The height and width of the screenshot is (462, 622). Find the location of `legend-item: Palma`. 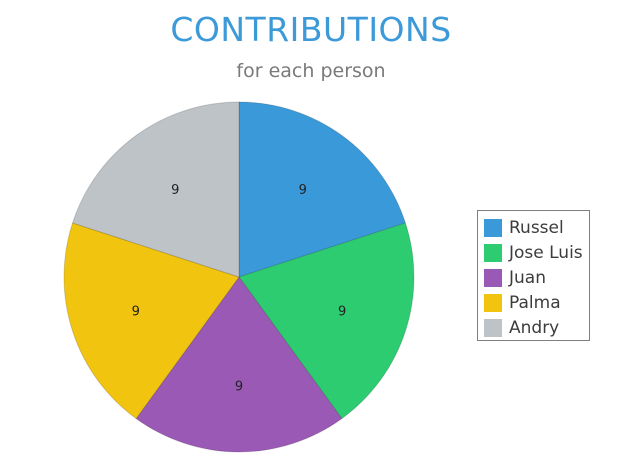

legend-item: Palma is located at coordinates (533, 302).